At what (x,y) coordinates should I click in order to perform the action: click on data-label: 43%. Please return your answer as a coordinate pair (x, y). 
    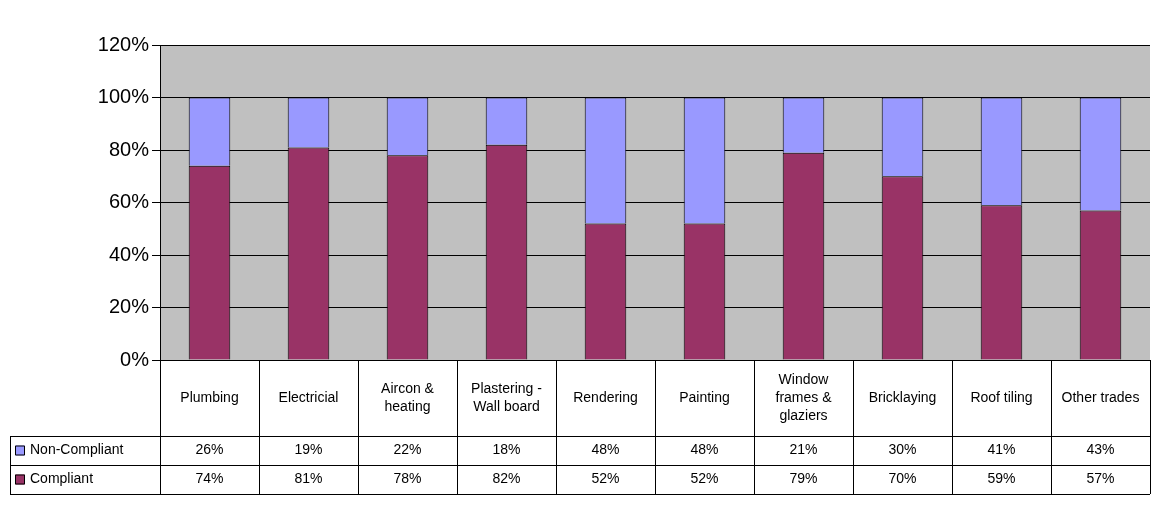
    Looking at the image, I should click on (1100, 449).